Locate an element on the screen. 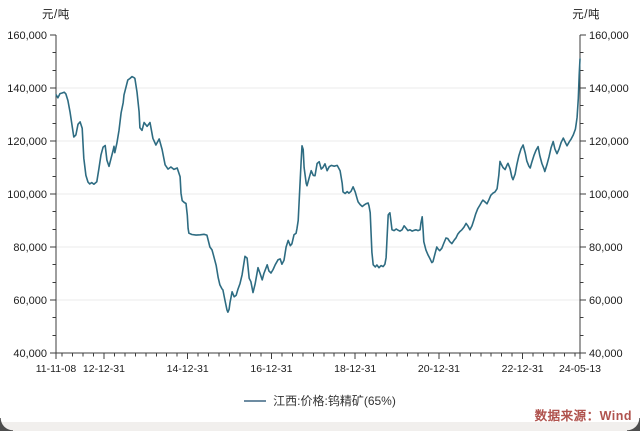 The height and width of the screenshot is (431, 640). y-axis-label-right: 100,000 is located at coordinates (609, 195).